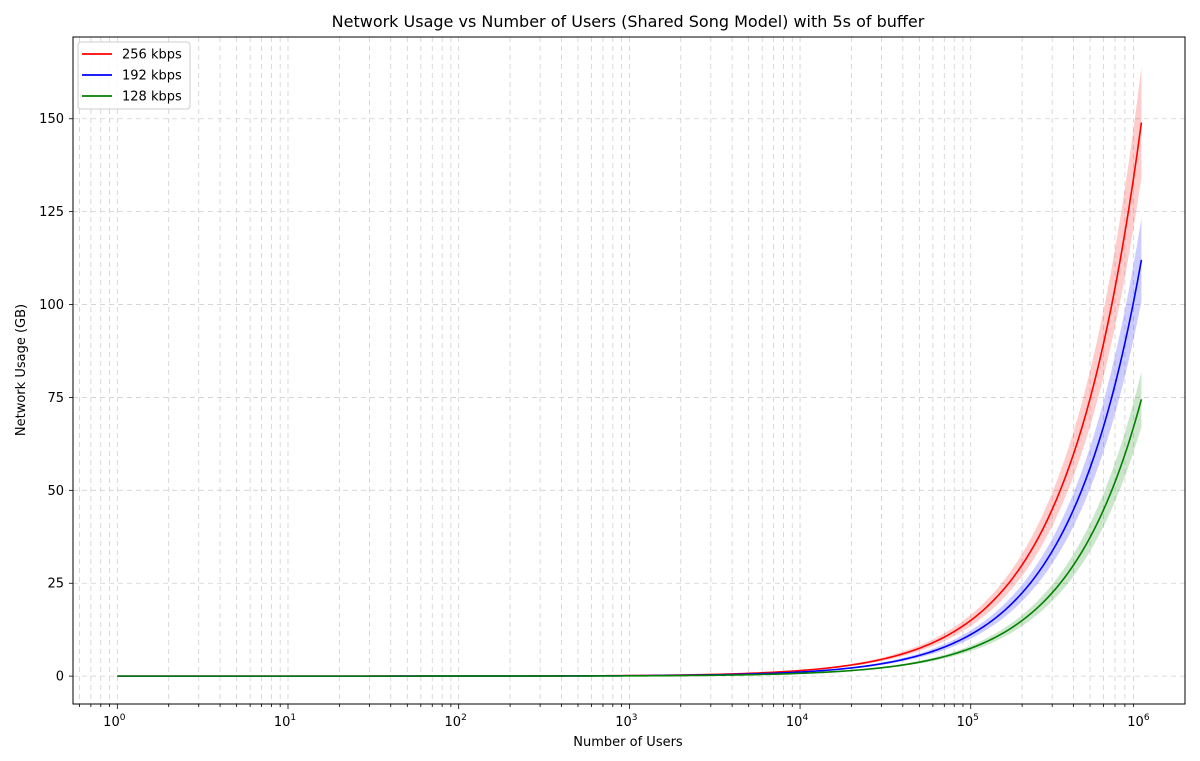  What do you see at coordinates (626, 721) in the screenshot?
I see `x-tick-label: 10³` at bounding box center [626, 721].